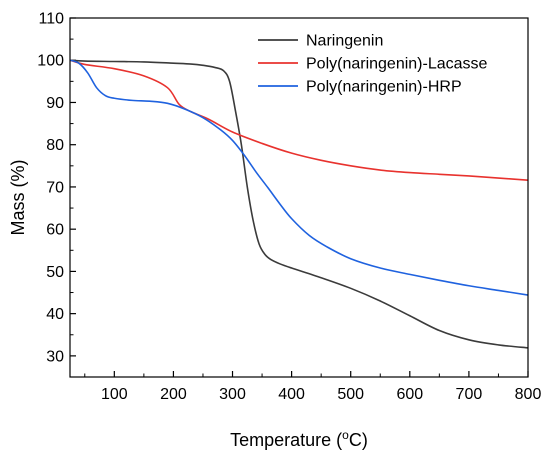 The width and height of the screenshot is (550, 460). What do you see at coordinates (397, 64) in the screenshot?
I see `legend-label-2: Poly(naringenin)-Lacasse` at bounding box center [397, 64].